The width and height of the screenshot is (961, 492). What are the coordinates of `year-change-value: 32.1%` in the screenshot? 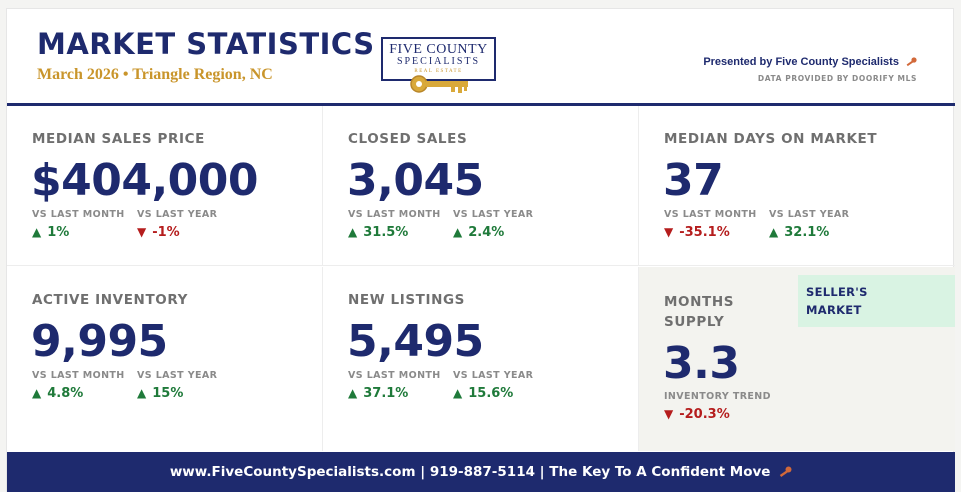 It's located at (807, 232).